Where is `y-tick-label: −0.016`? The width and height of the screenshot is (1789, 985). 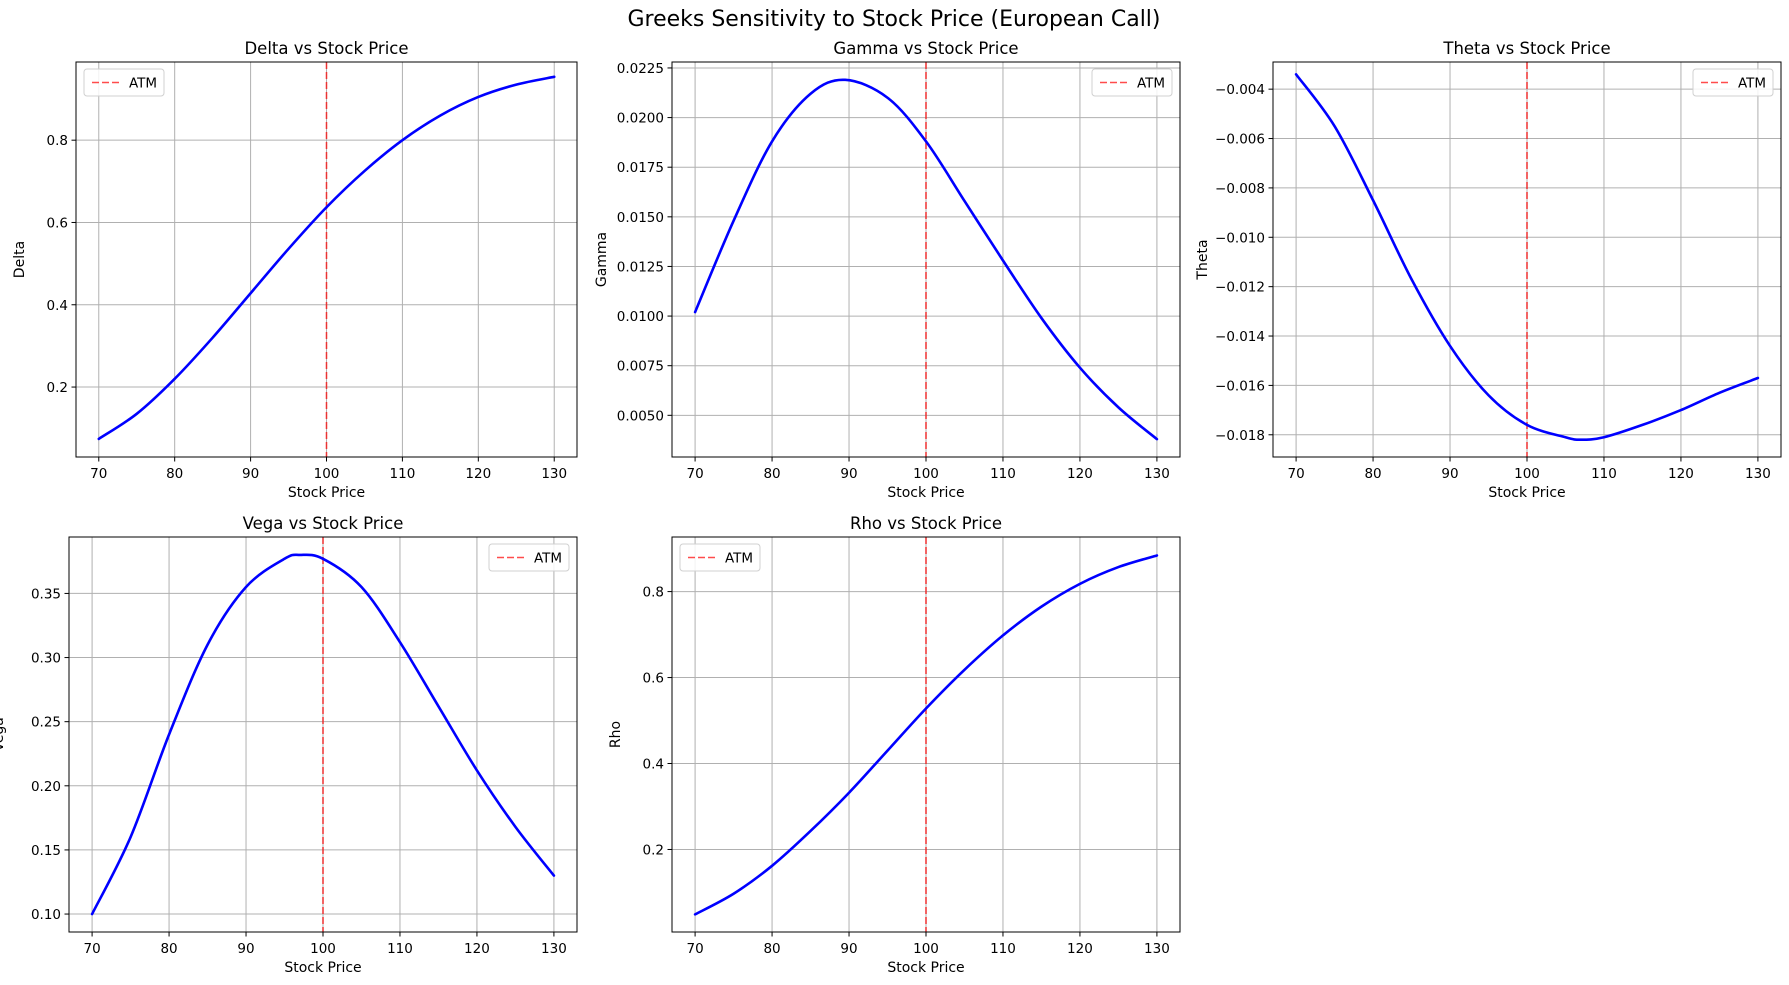 y-tick-label: −0.016 is located at coordinates (1240, 386).